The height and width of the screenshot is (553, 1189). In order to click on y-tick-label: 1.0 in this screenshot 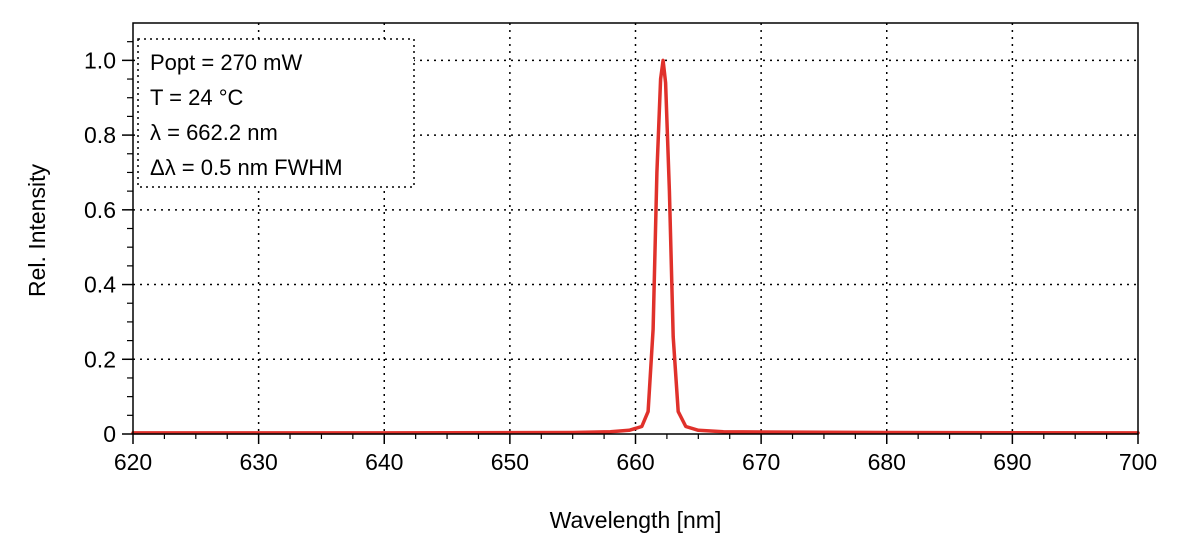, I will do `click(100, 60)`.